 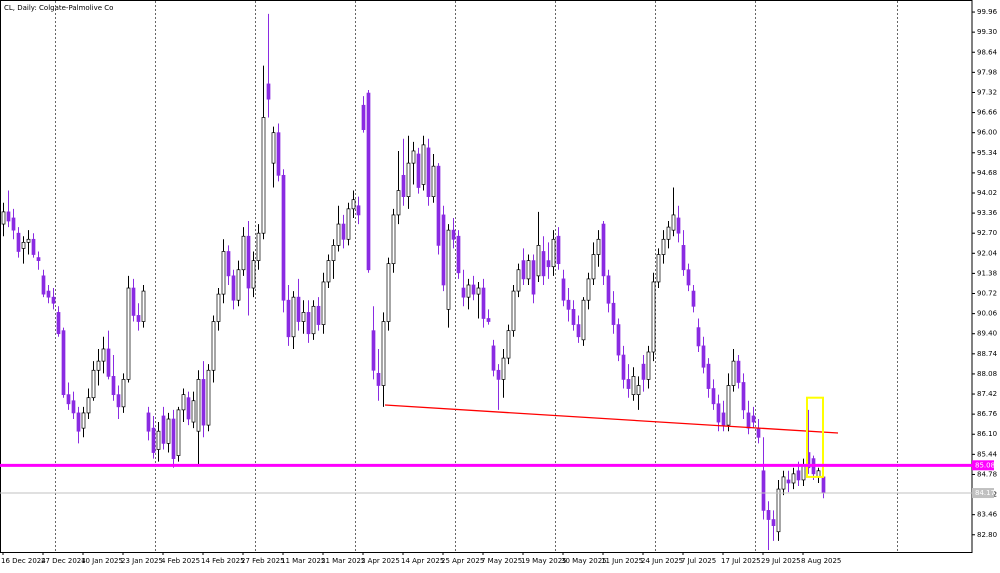 What do you see at coordinates (987, 394) in the screenshot?
I see `y-tick-label: 87.42` at bounding box center [987, 394].